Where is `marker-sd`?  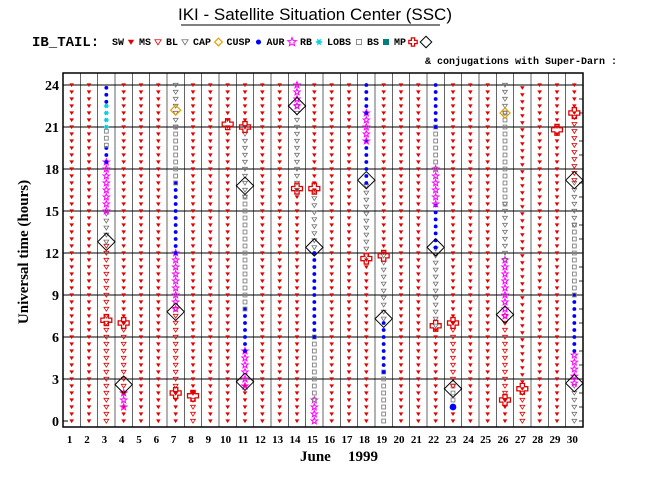 marker-sd is located at coordinates (124, 384).